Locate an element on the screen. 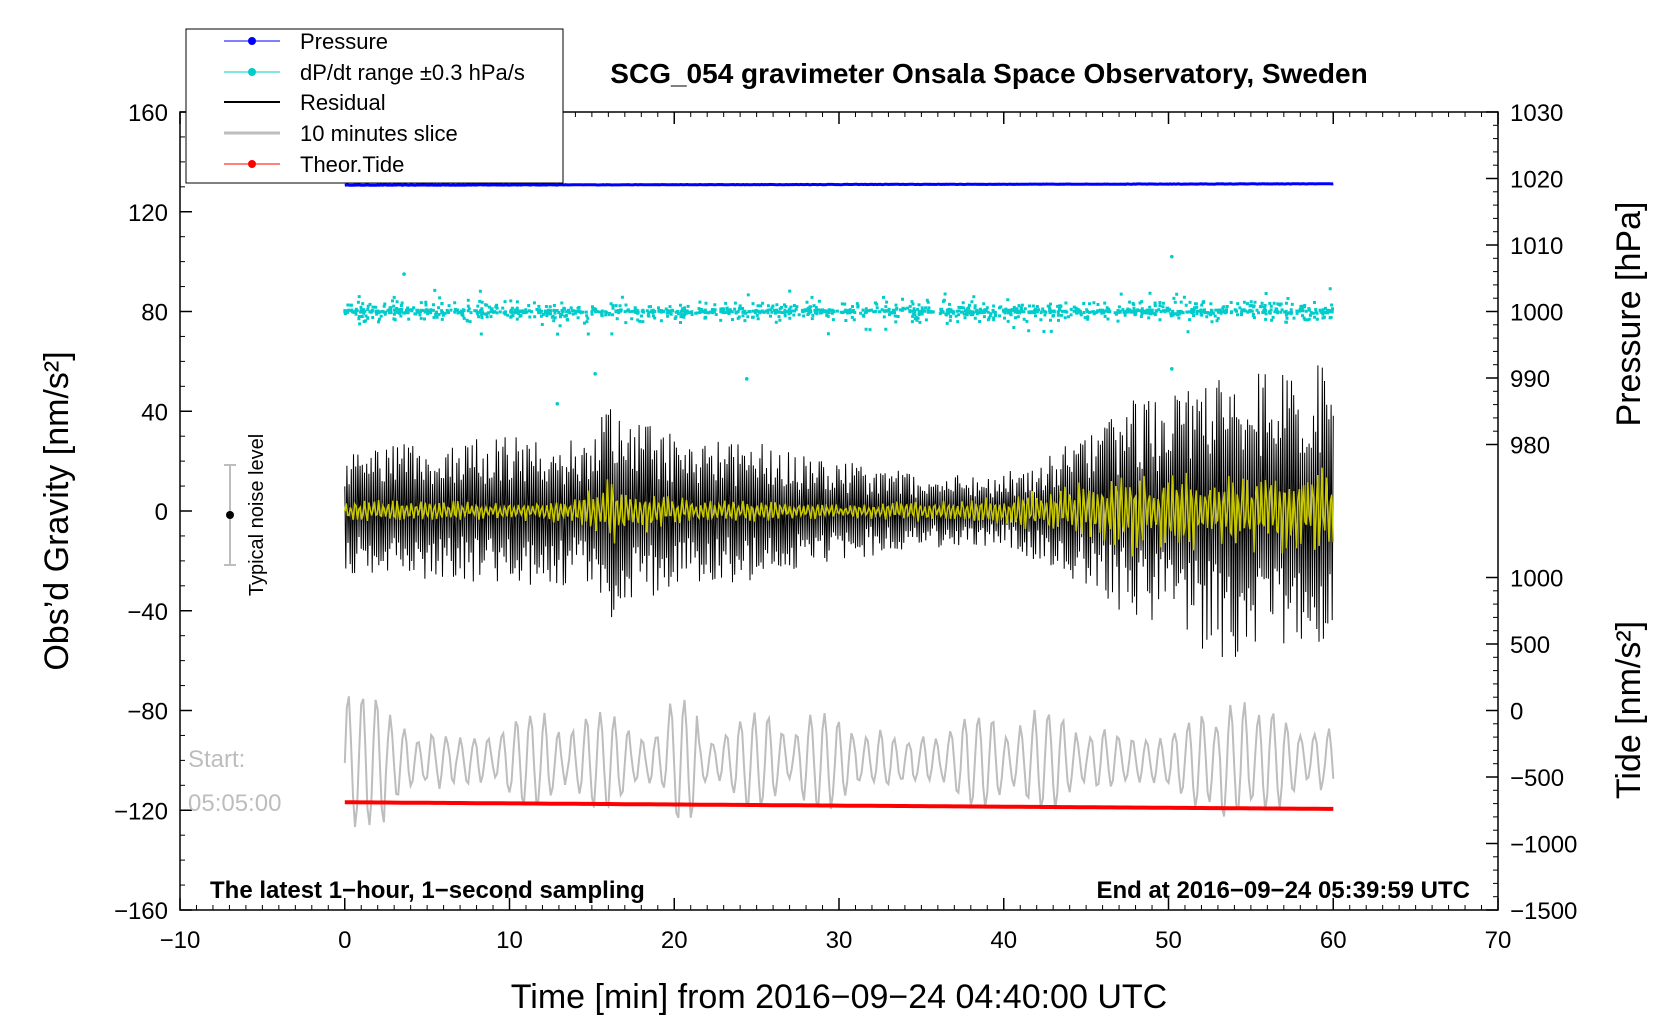 This screenshot has width=1676, height=1020. y-tick-label-left: 40 is located at coordinates (154, 412).